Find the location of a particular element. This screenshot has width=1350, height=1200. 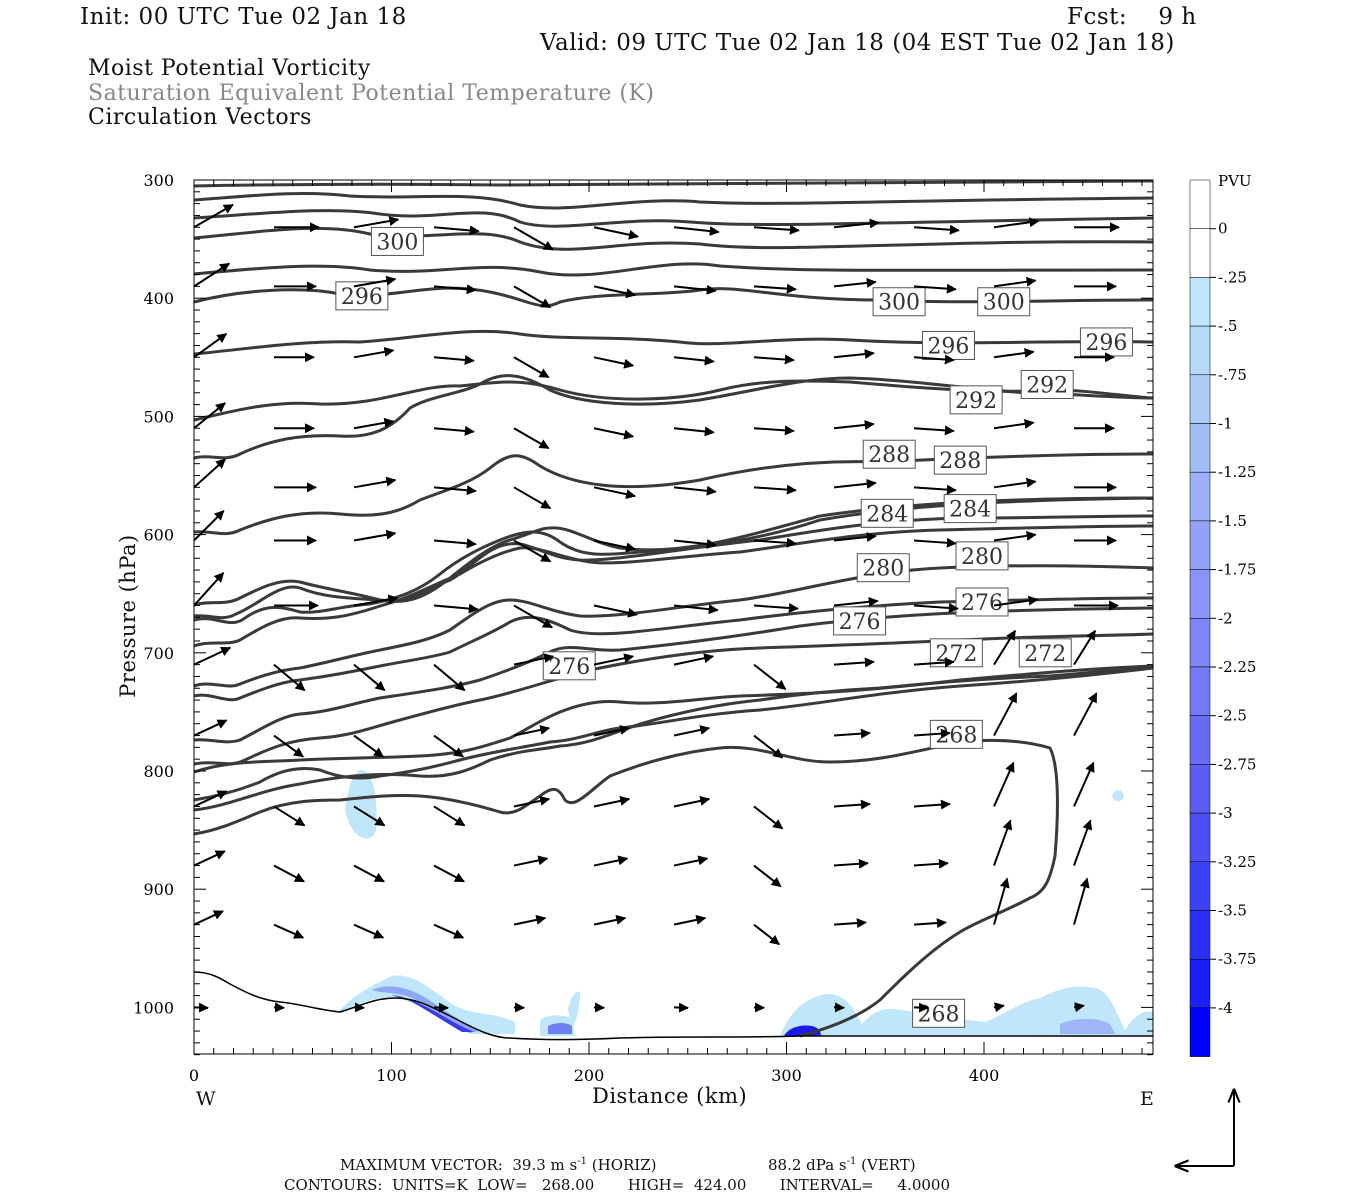

x-tick-label: 0 is located at coordinates (194, 1075).